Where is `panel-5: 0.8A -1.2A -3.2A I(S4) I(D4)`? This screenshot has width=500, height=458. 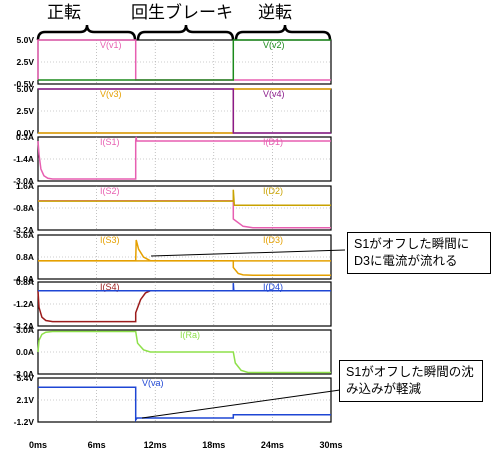 panel-5: 0.8A -1.2A -3.2A I(S4) I(D4) is located at coordinates (172, 304).